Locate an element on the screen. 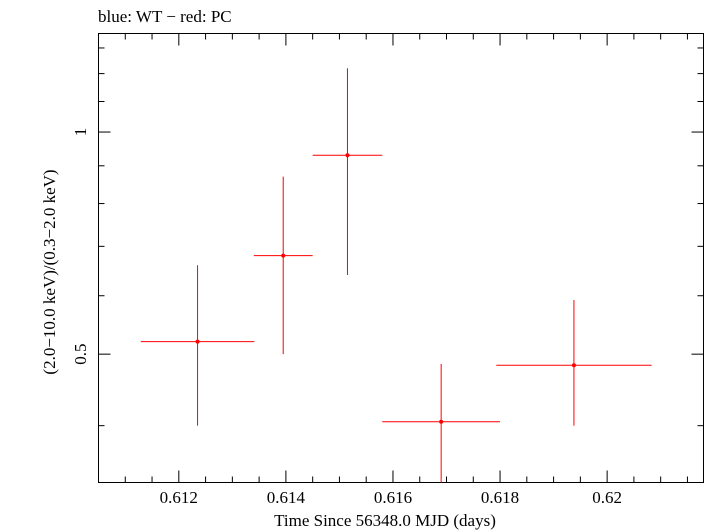  y-tick-label: 0.5 is located at coordinates (80, 354).